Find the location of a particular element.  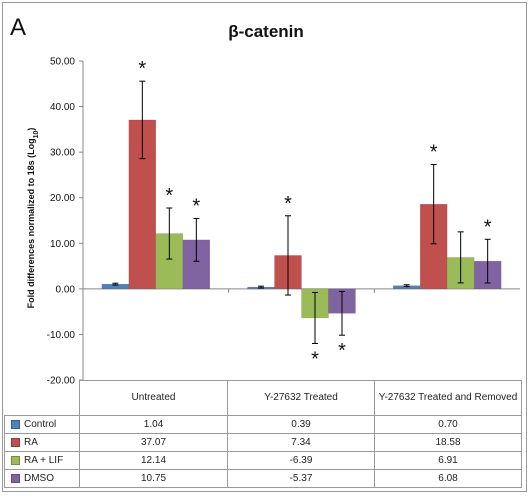

table-corner is located at coordinates (42, 398).